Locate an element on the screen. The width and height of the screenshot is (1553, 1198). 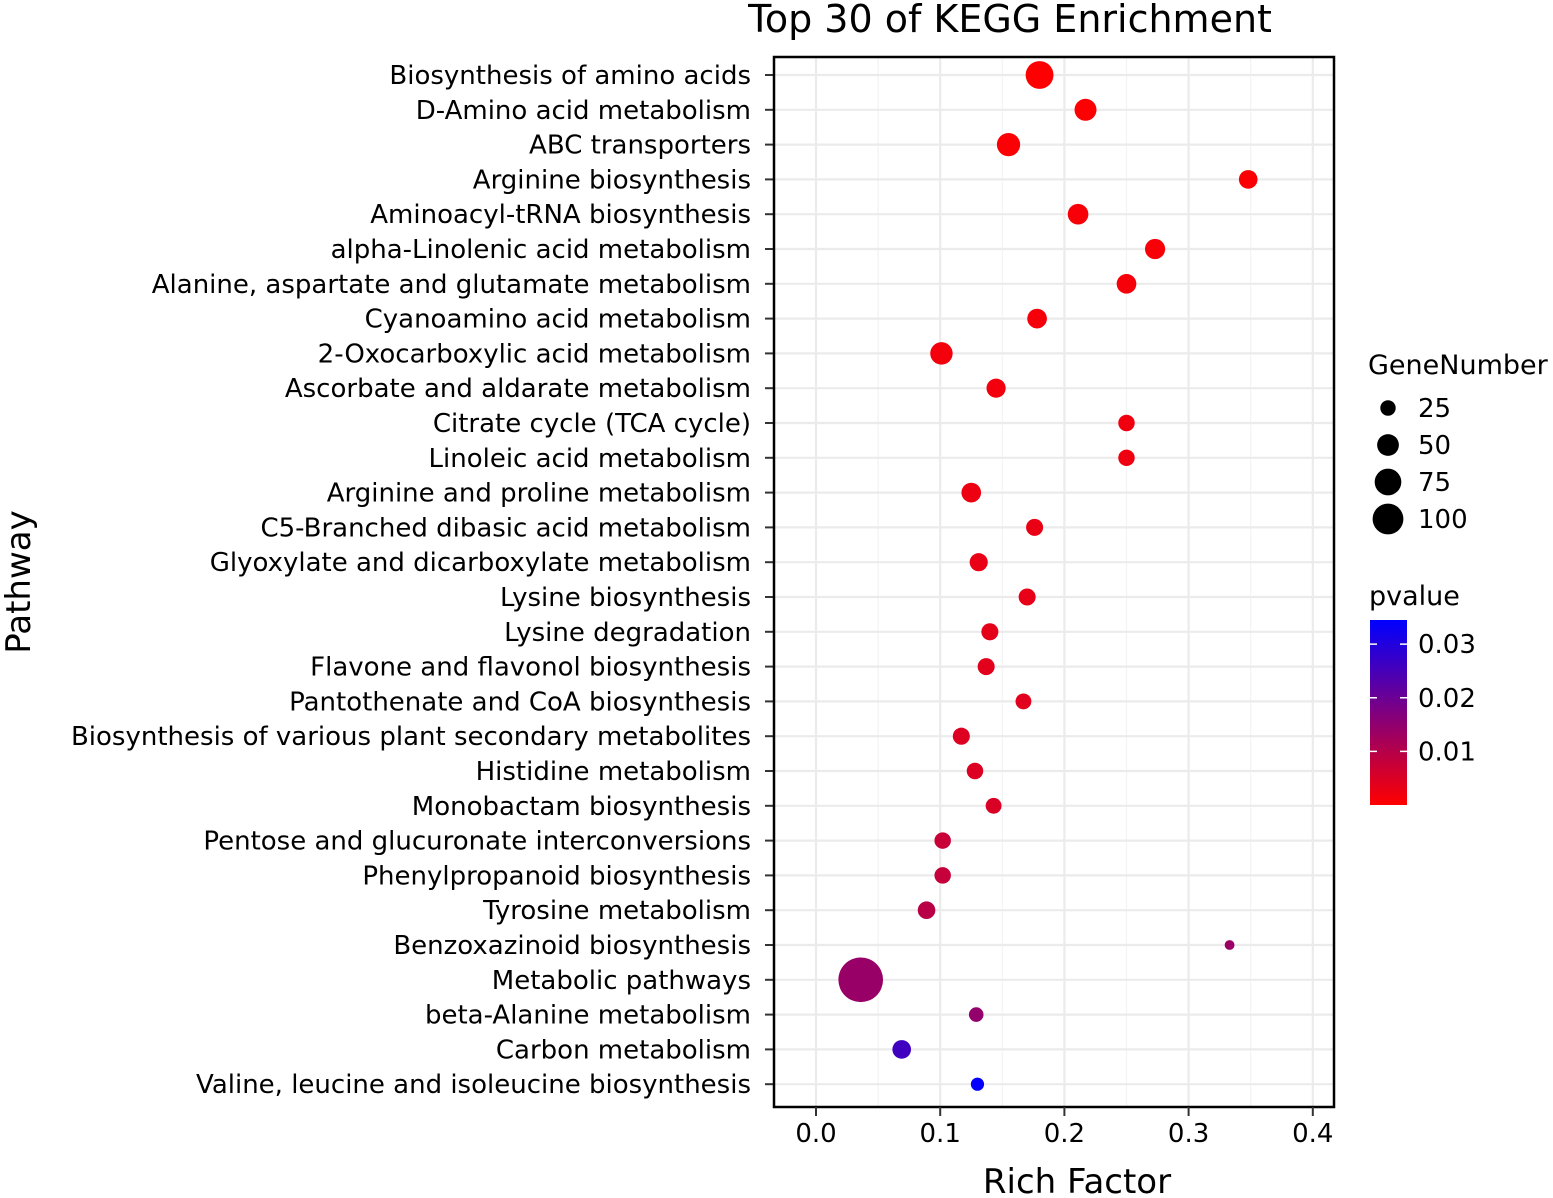
color-legend-title: pvalue is located at coordinates (1414, 596).